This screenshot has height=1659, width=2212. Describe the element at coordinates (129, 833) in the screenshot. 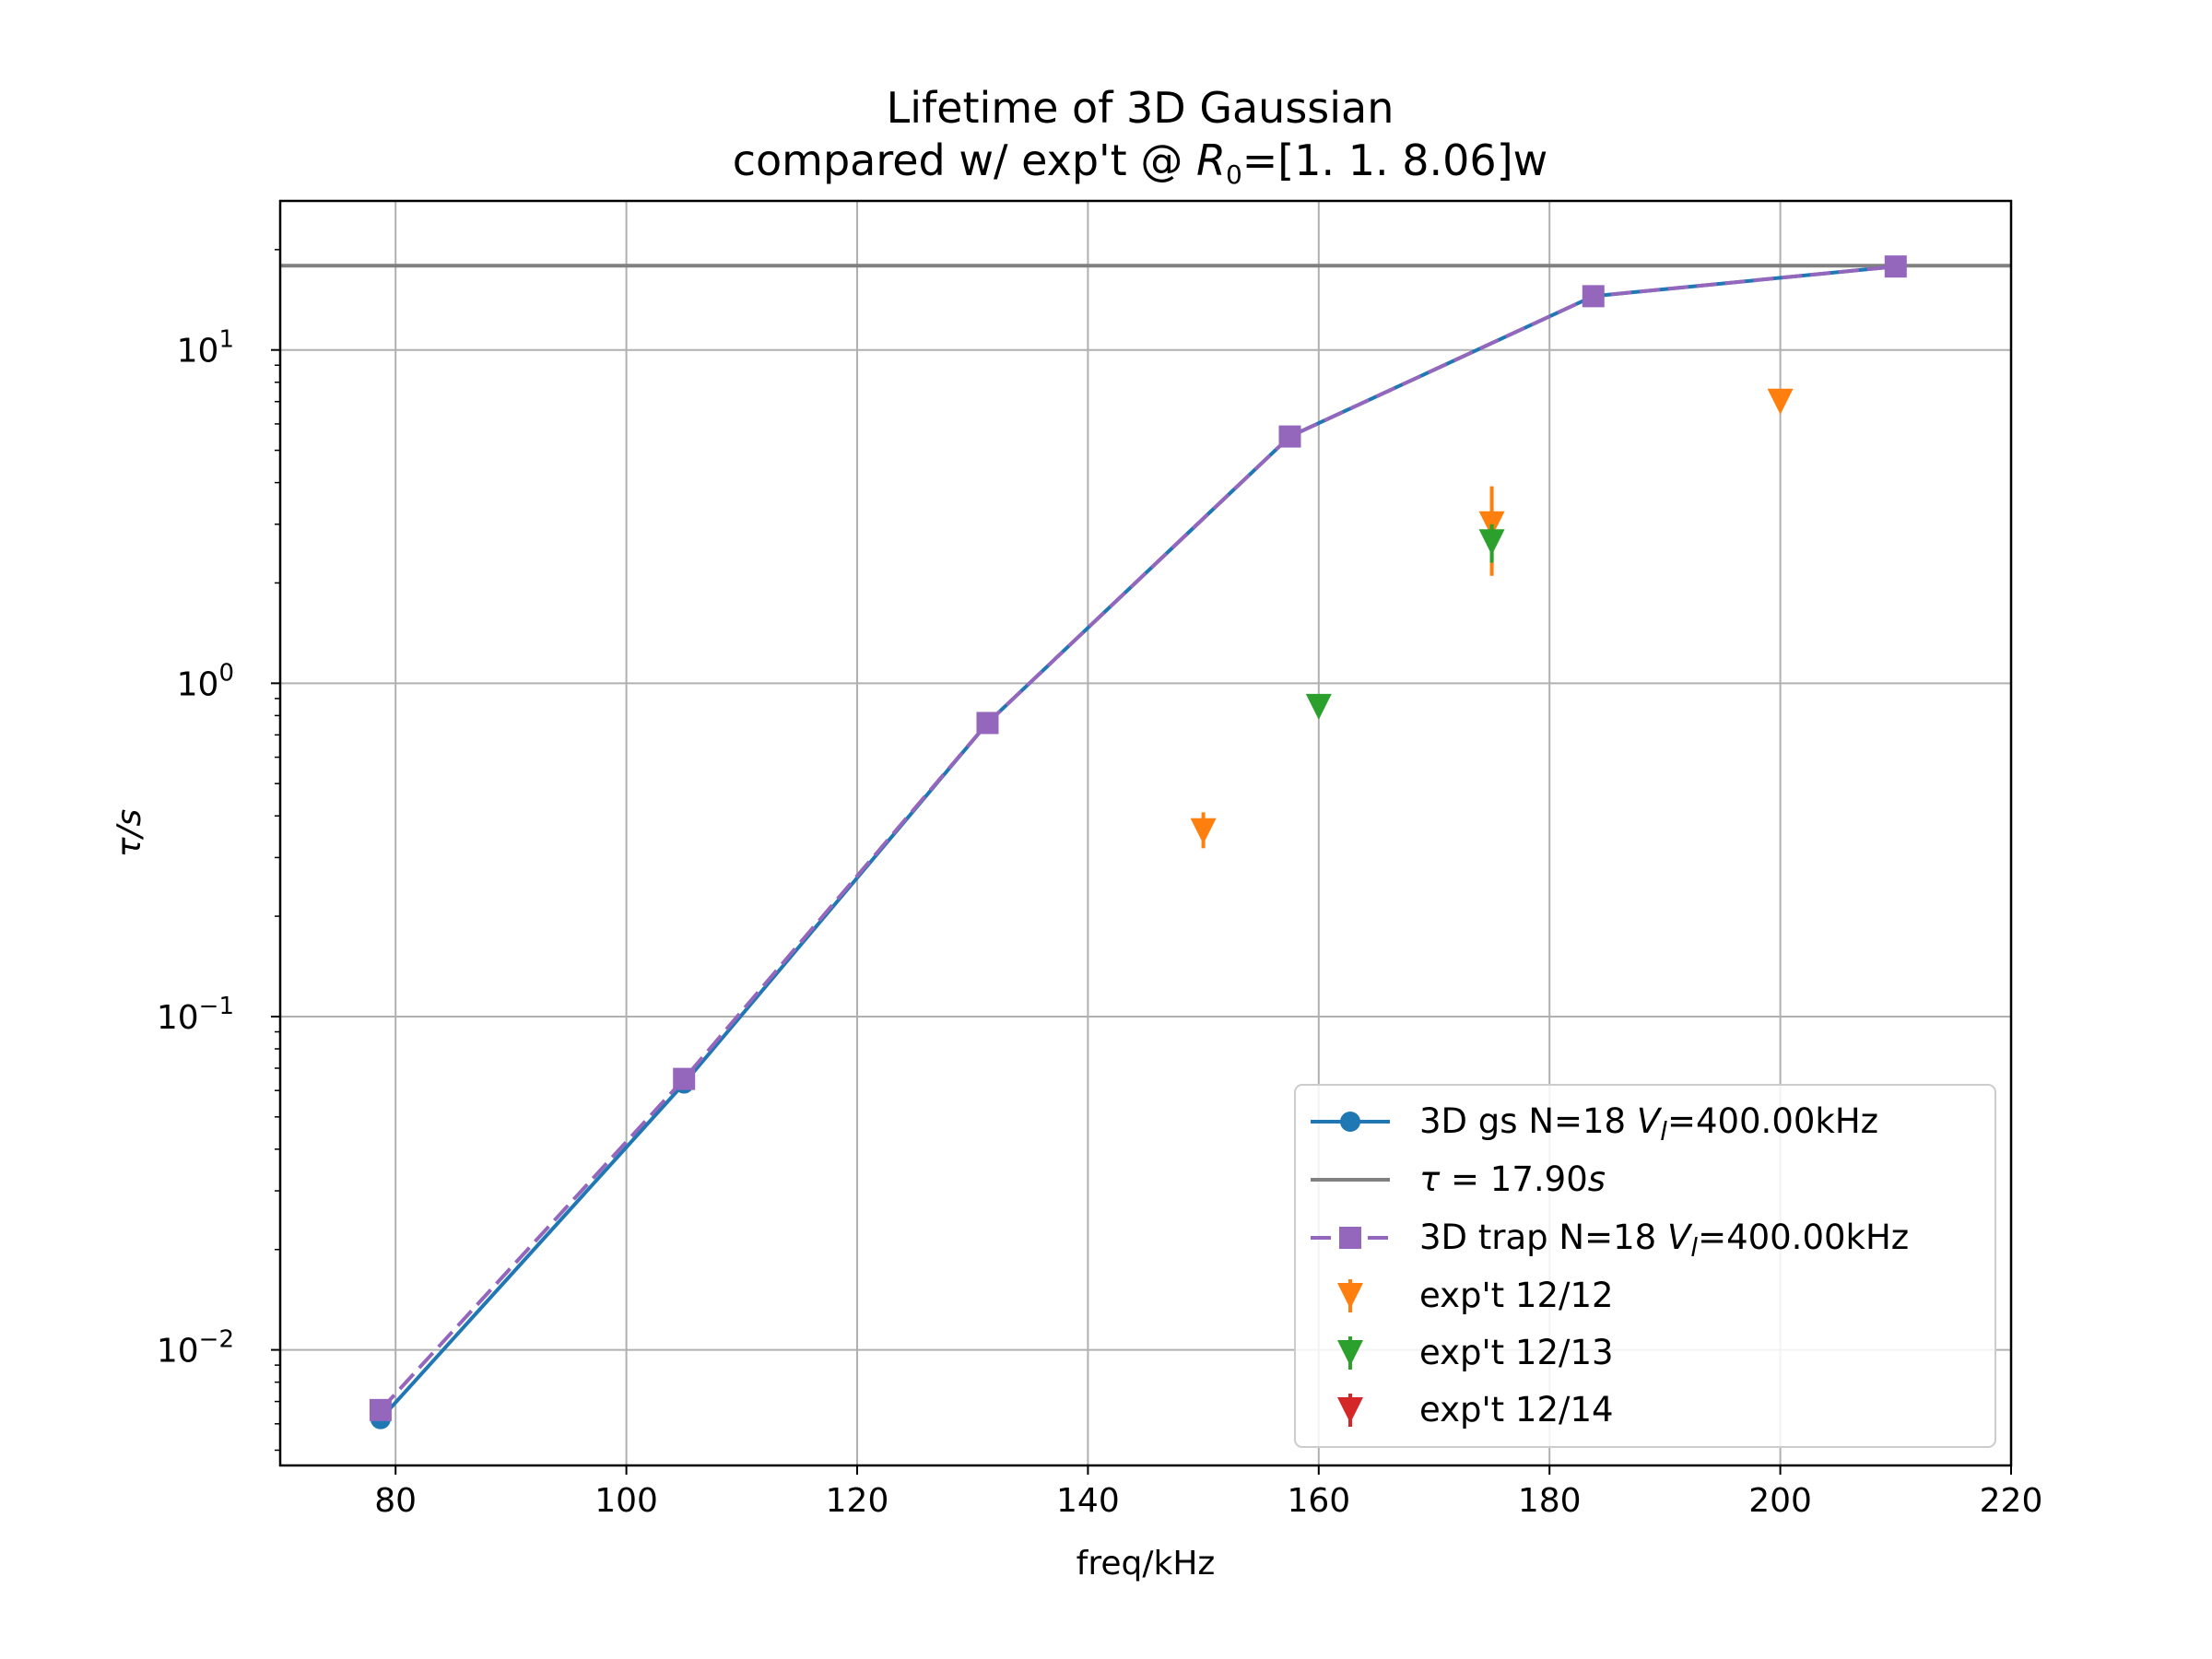

I see `y-axis-label: τ/s` at that location.